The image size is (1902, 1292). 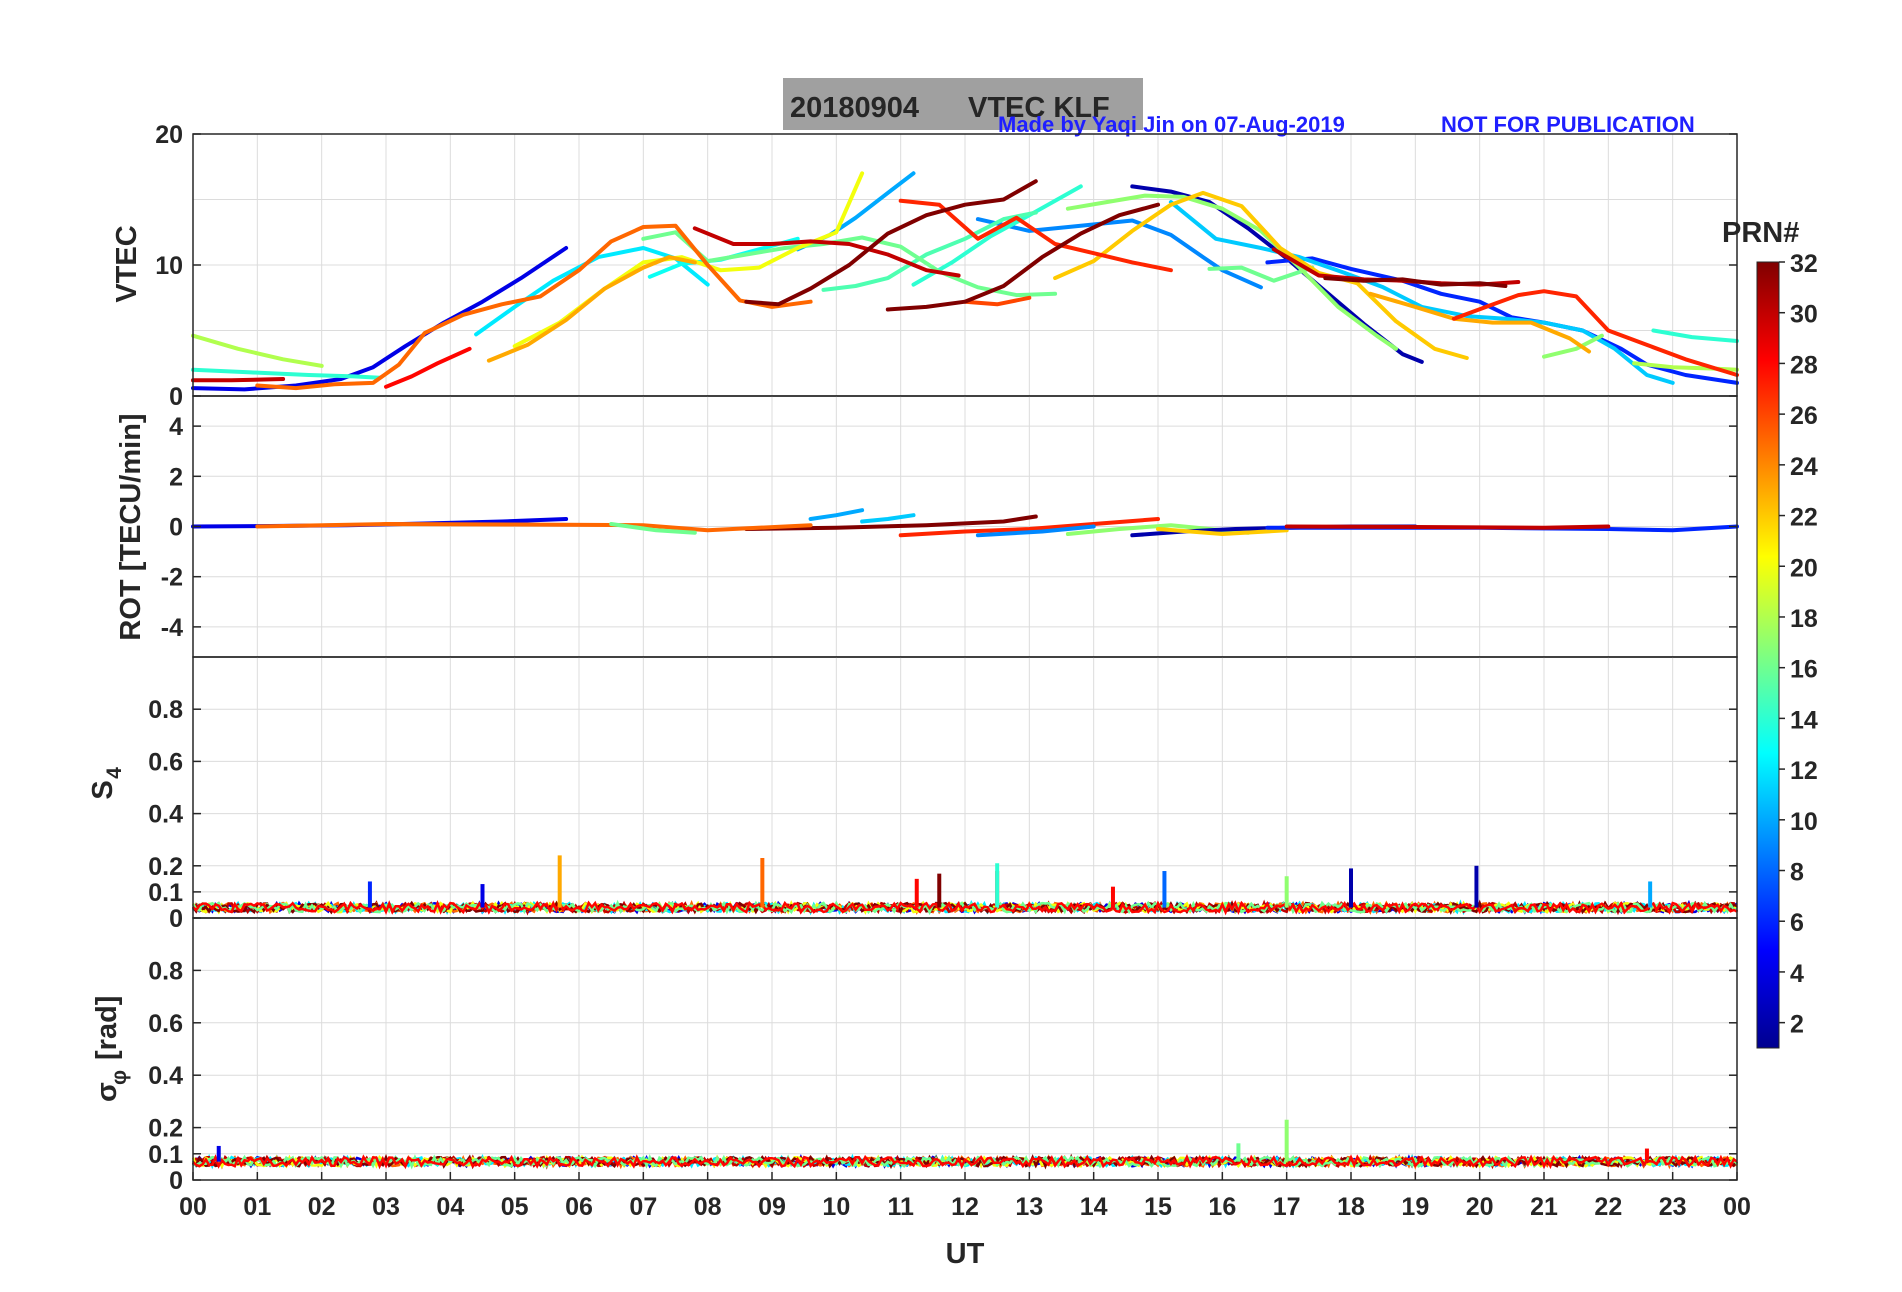 I want to click on x-tick-label: 07, so click(x=643, y=1207).